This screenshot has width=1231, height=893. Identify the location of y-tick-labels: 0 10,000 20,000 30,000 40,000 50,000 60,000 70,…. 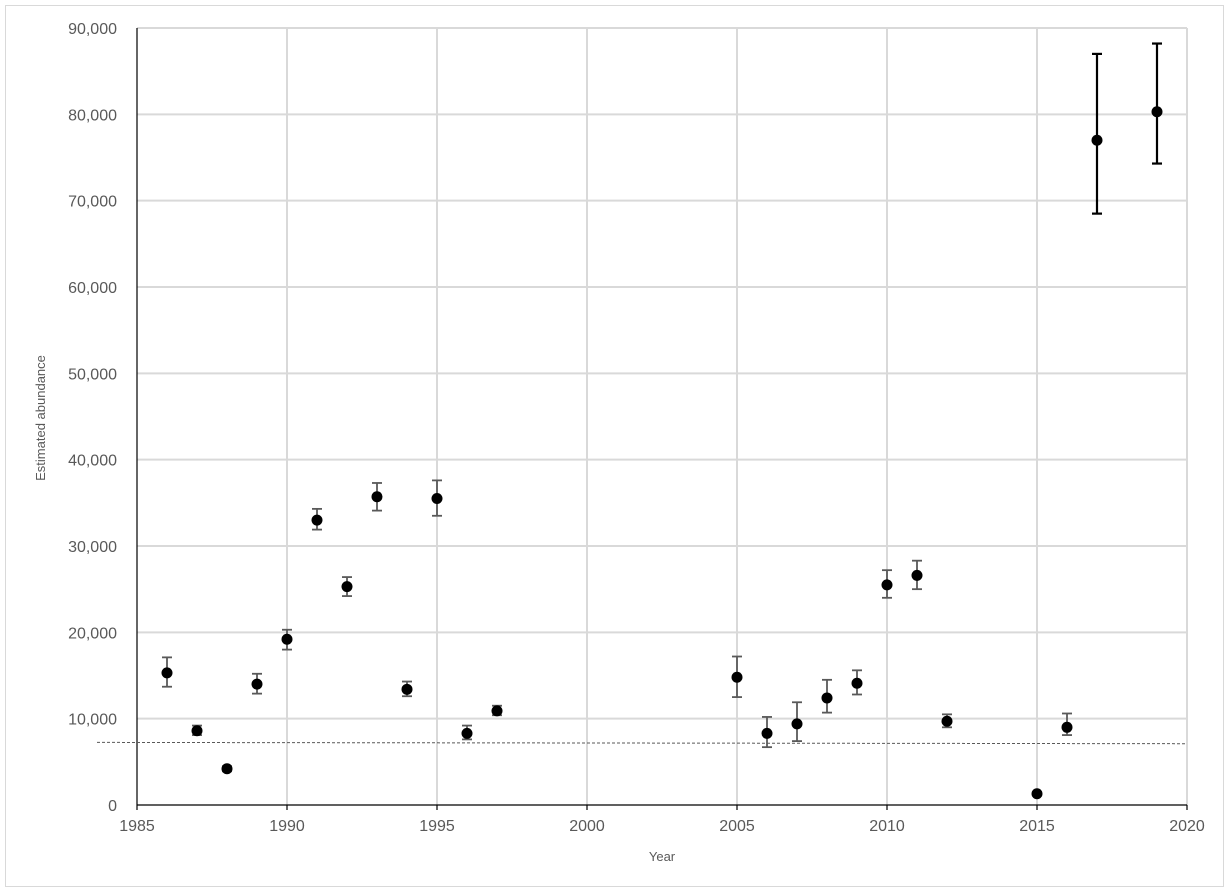
(92, 418).